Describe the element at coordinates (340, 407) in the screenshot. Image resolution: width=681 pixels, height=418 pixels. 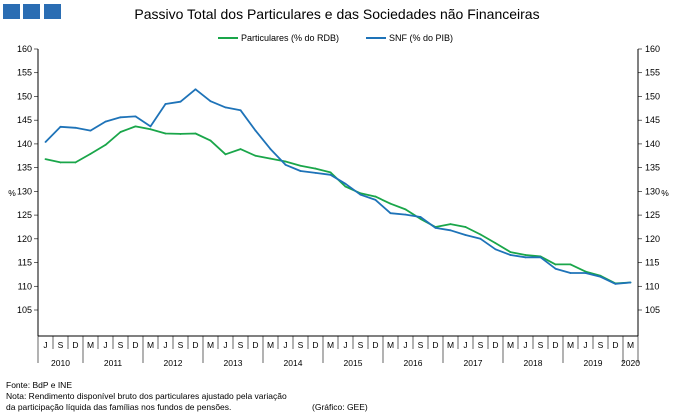
I see `credit-text: (Gráfico: GEE)` at that location.